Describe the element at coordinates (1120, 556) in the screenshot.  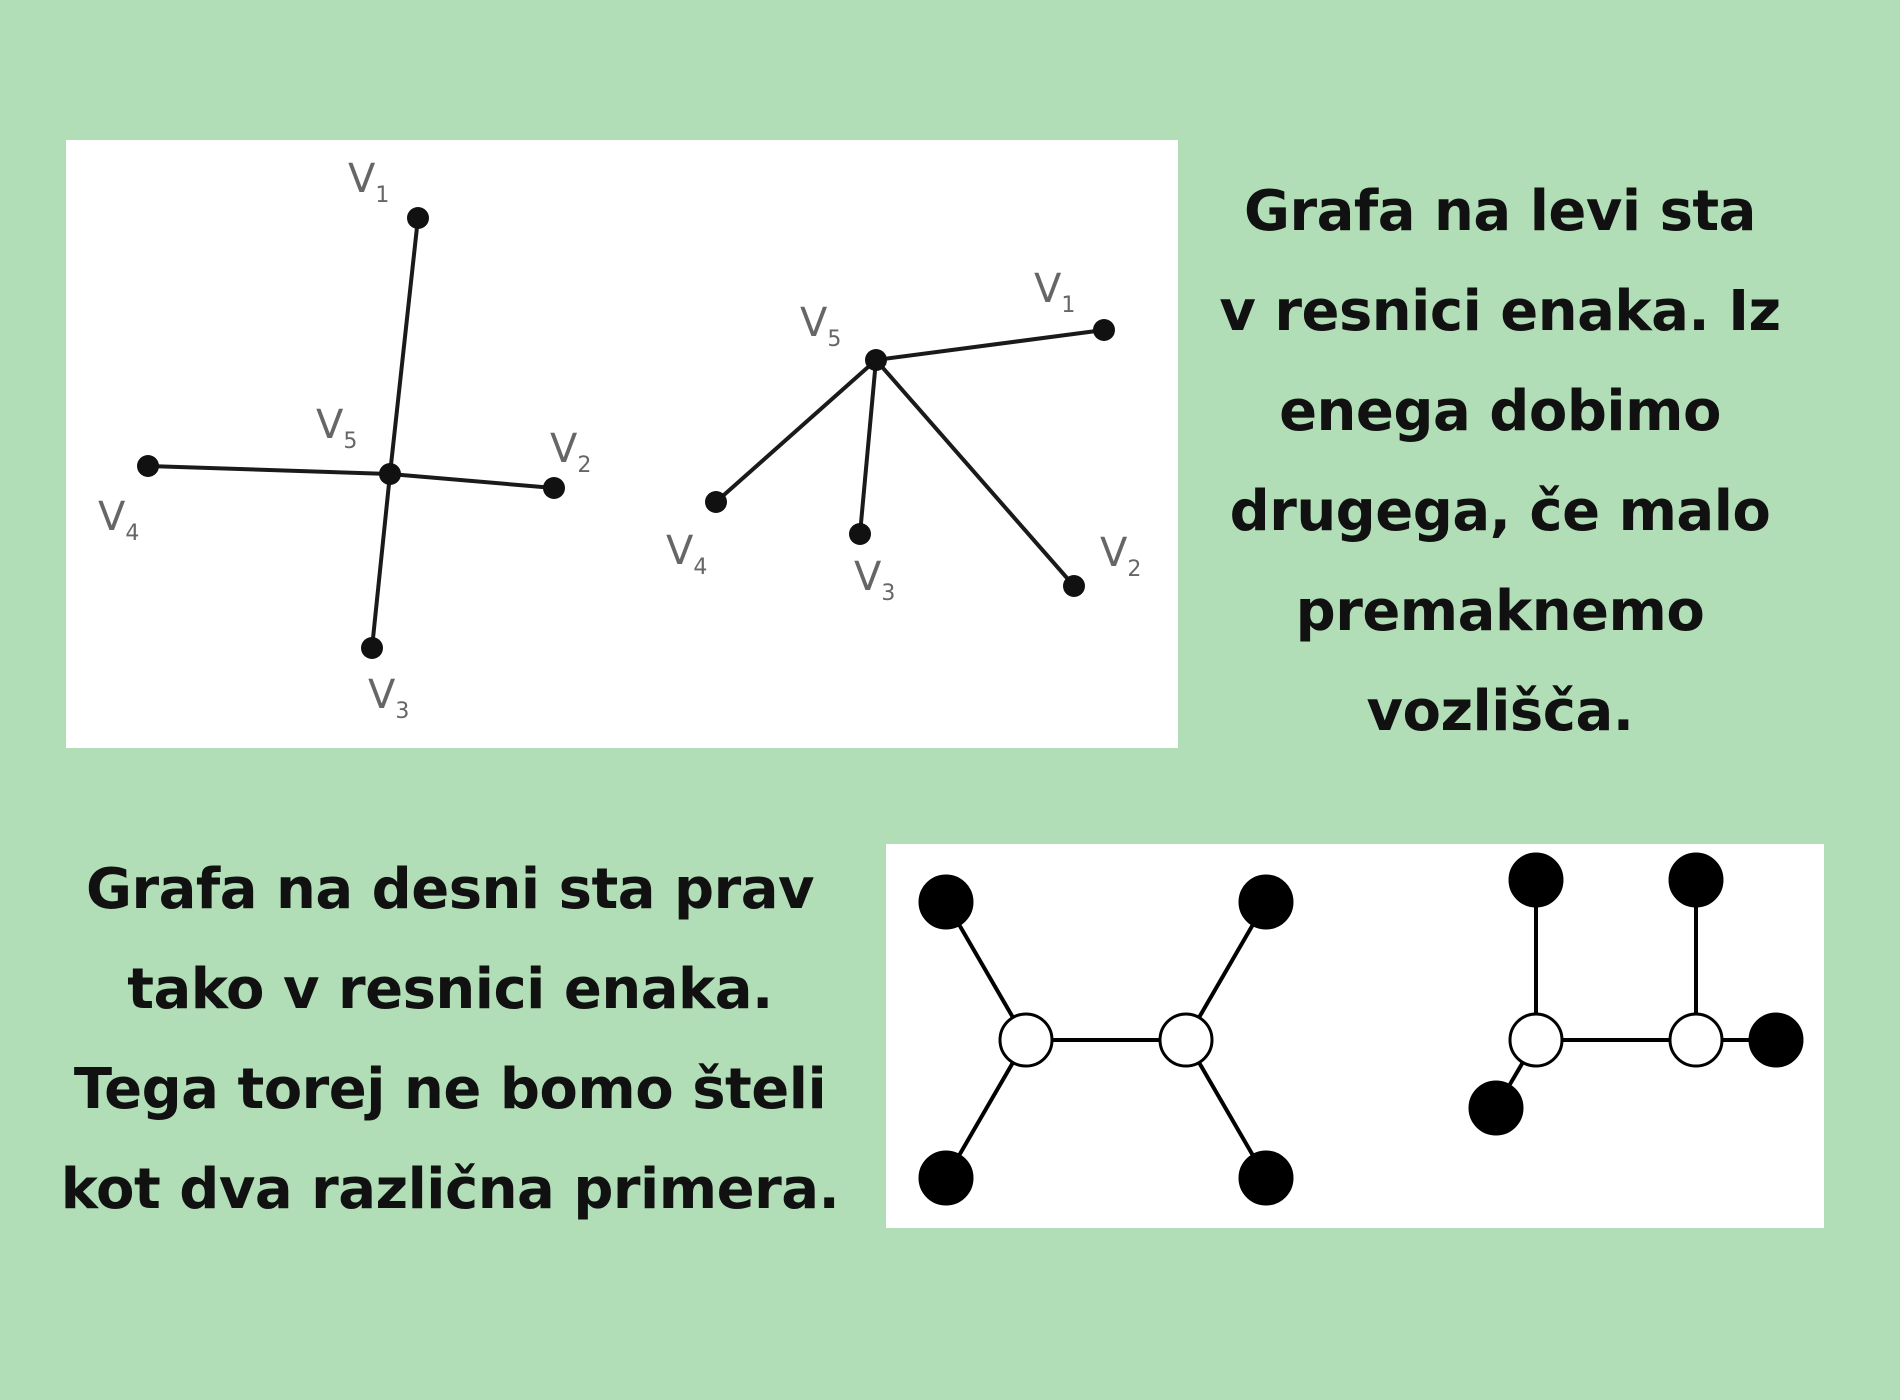
I see `graph-b-label-v2: V2` at that location.